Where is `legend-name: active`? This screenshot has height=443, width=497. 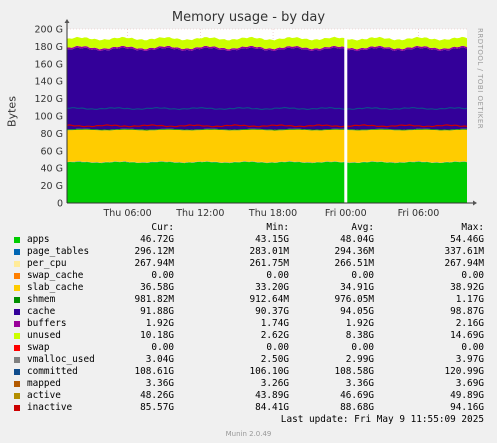 legend-name: active is located at coordinates (44, 395).